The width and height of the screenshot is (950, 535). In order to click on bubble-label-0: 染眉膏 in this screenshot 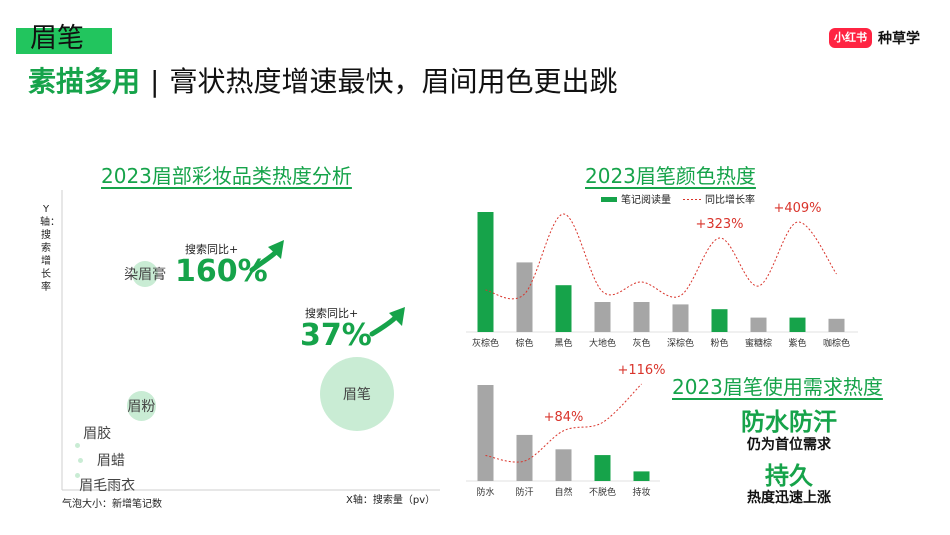, I will do `click(145, 275)`.